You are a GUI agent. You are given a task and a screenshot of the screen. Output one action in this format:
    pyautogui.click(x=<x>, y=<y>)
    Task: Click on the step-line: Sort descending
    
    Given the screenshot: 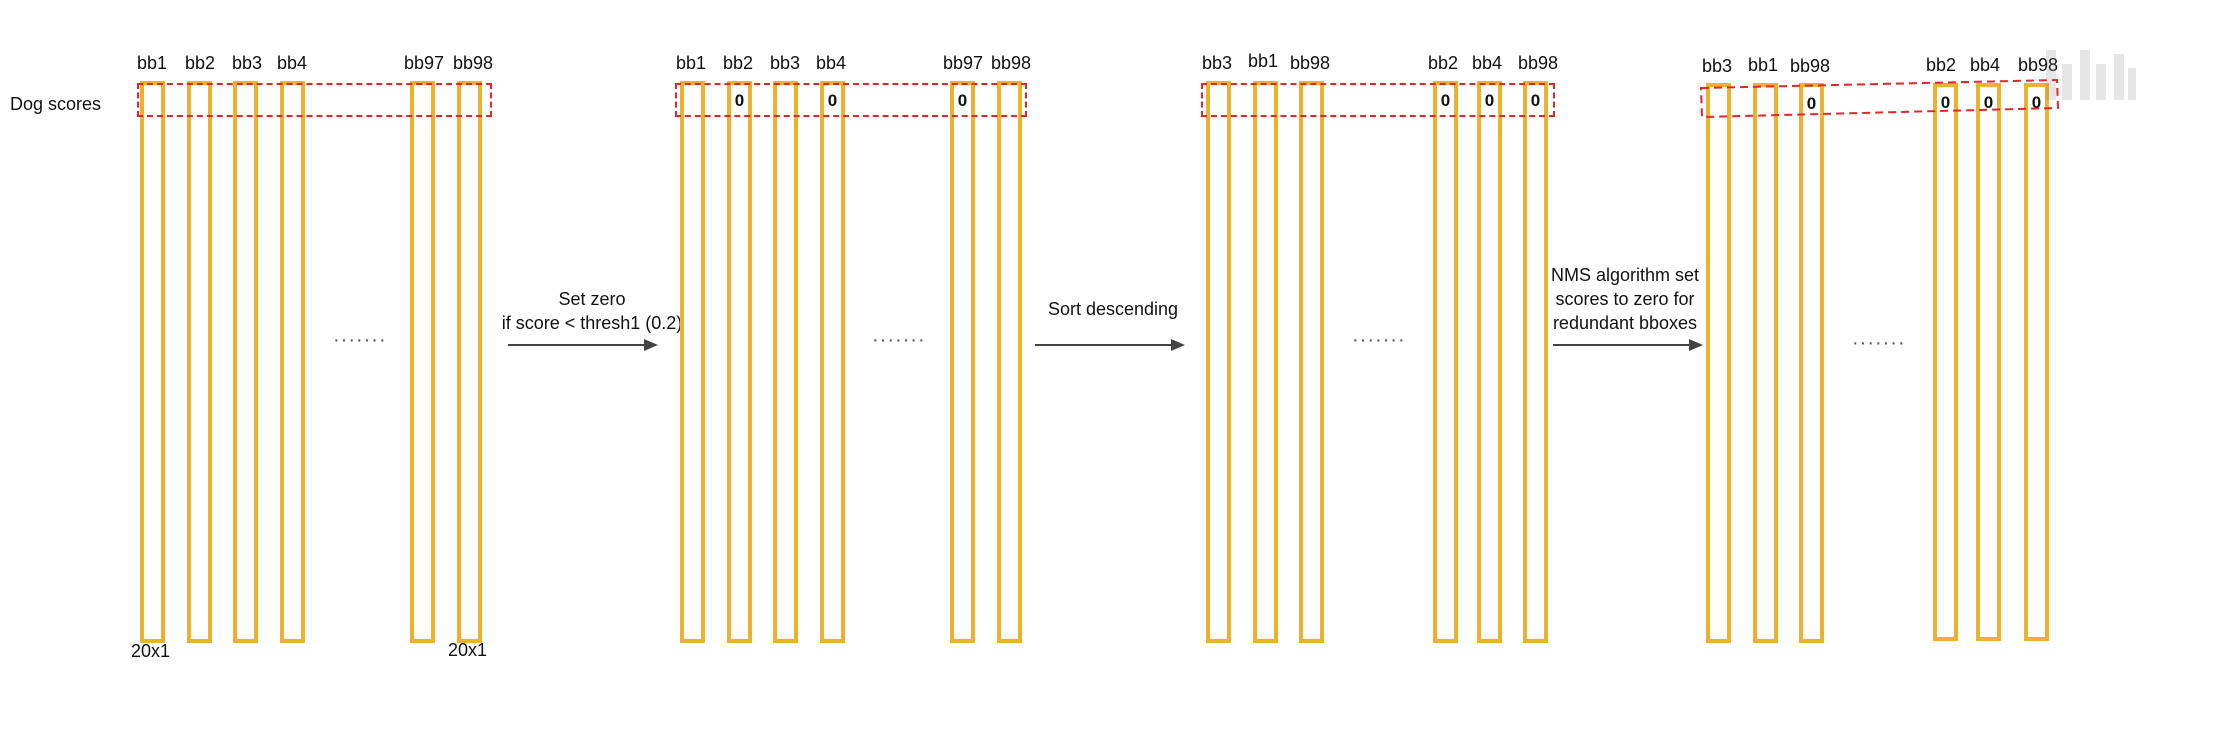 What is the action you would take?
    pyautogui.click(x=1113, y=309)
    